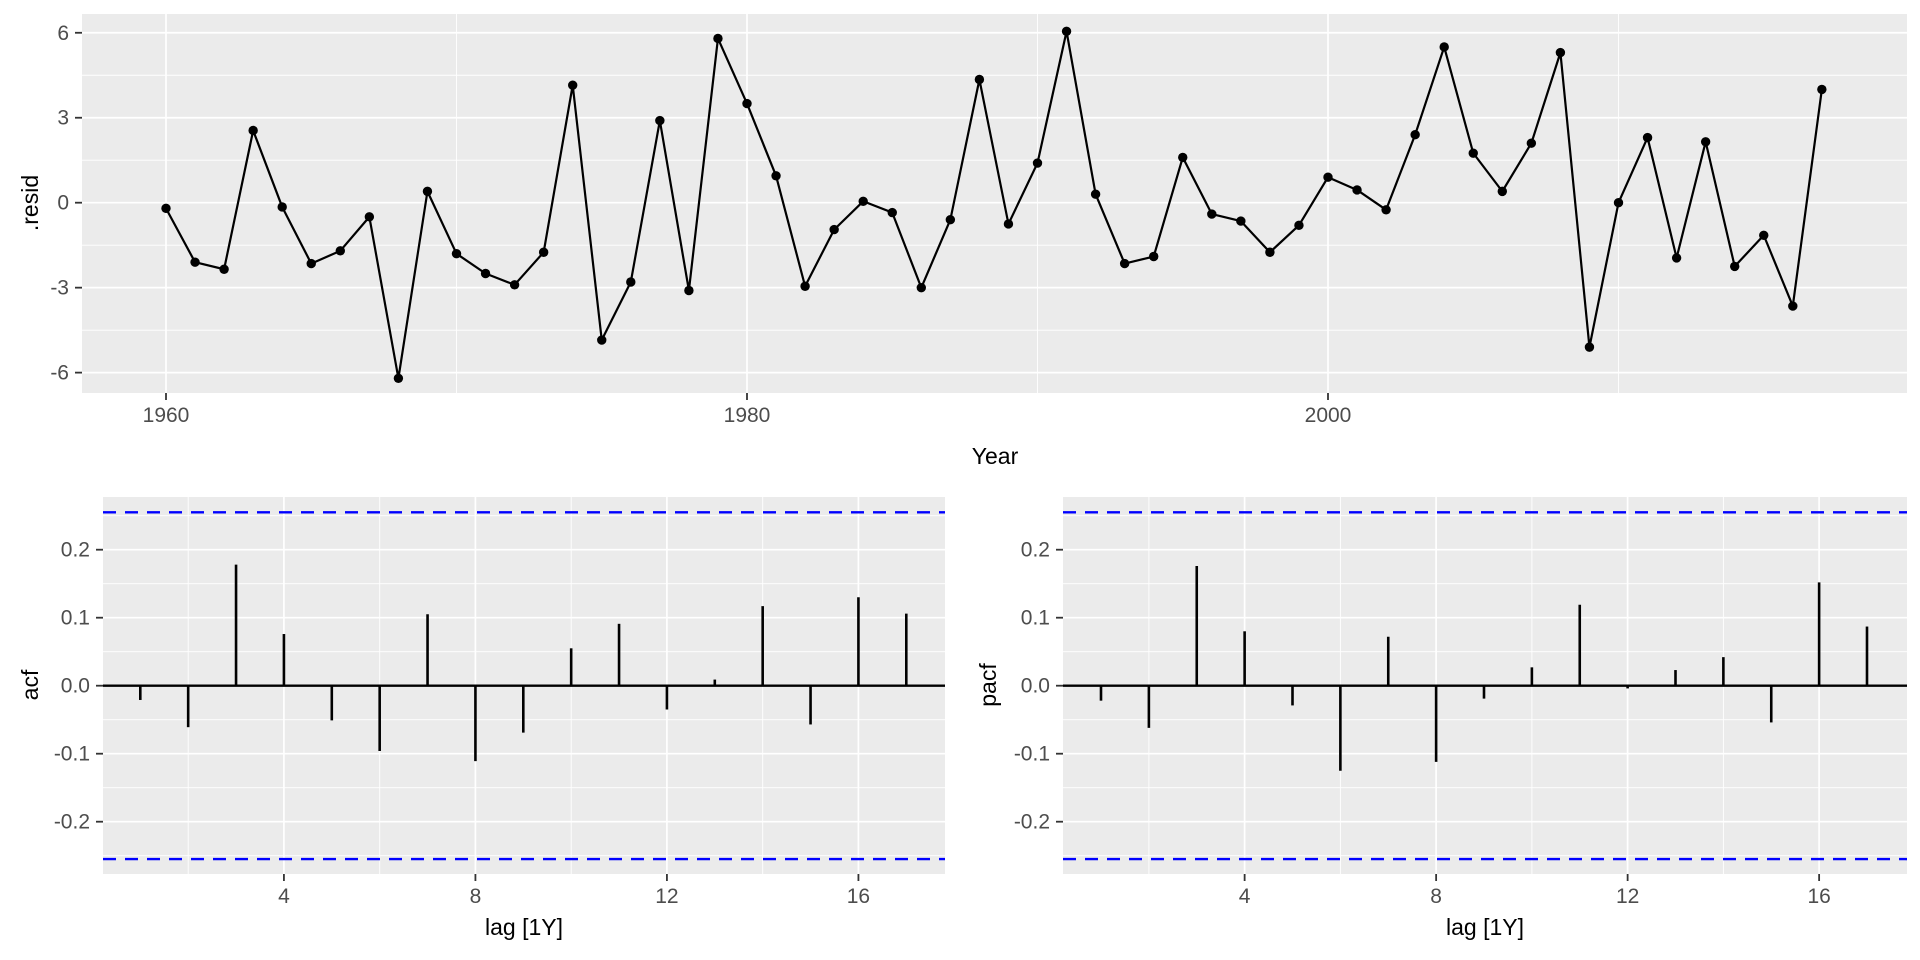  I want to click on residual-plot-y-tick-label: -3, so click(59, 288).